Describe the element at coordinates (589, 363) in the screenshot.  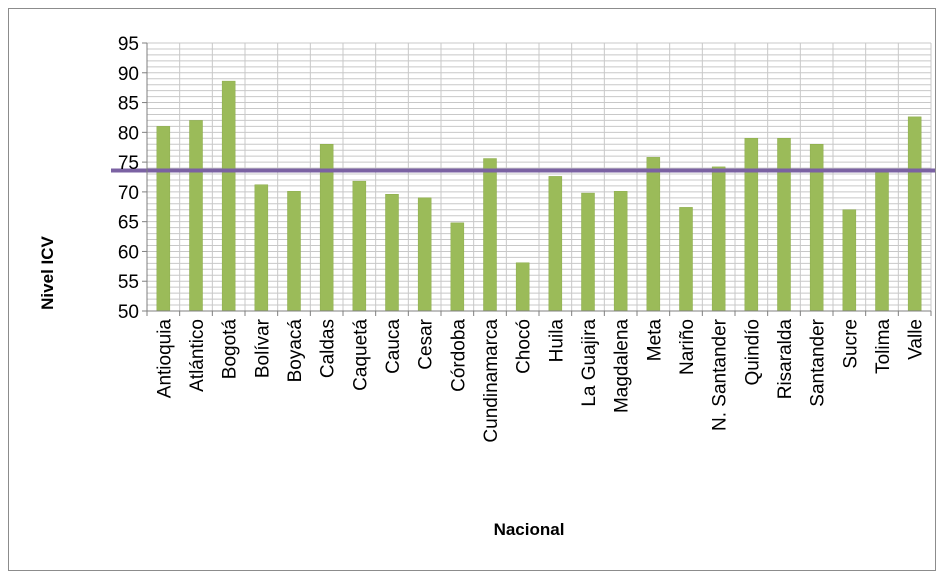
I see `x-tick-label: La Guajira` at that location.